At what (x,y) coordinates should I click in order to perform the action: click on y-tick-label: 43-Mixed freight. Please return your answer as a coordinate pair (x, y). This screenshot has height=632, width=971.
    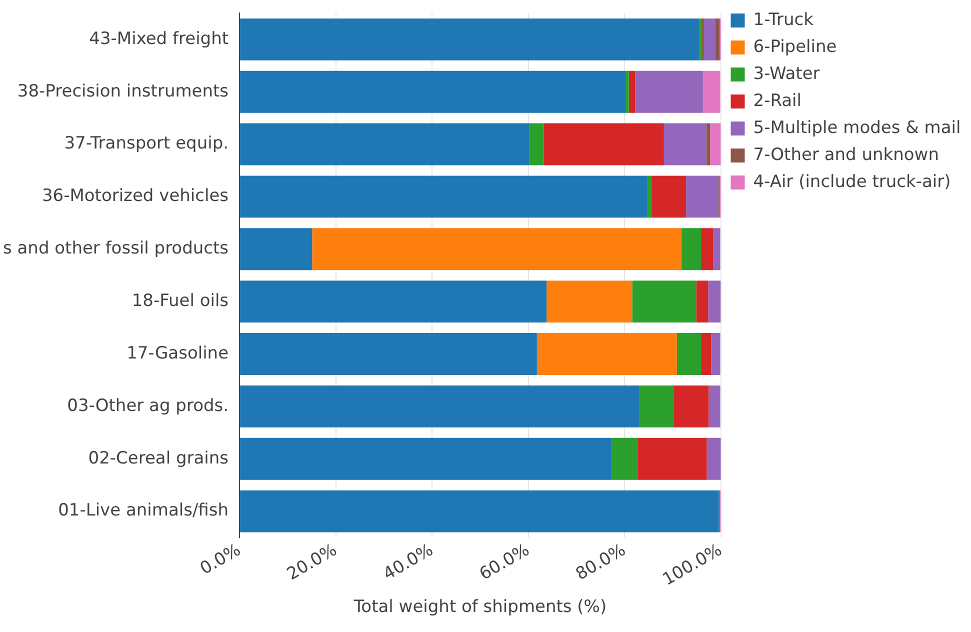
    Looking at the image, I should click on (159, 38).